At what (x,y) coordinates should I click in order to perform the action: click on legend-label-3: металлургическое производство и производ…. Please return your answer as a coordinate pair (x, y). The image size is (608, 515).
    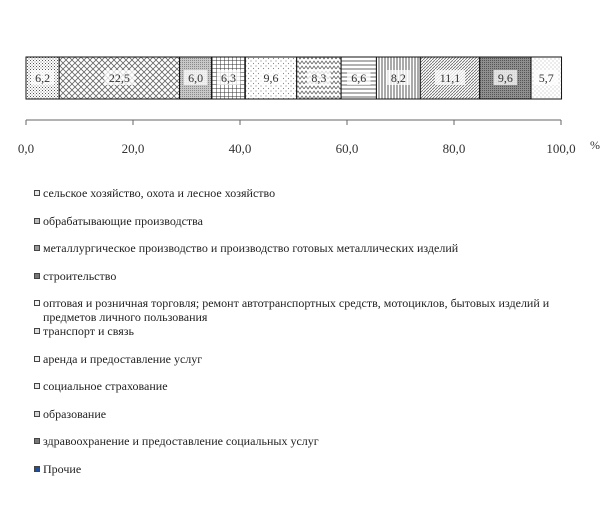
    Looking at the image, I should click on (251, 248).